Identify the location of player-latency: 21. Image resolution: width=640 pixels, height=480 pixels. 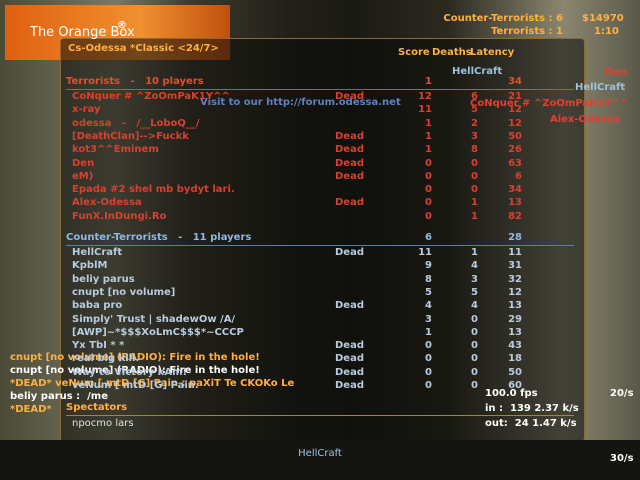
(515, 96).